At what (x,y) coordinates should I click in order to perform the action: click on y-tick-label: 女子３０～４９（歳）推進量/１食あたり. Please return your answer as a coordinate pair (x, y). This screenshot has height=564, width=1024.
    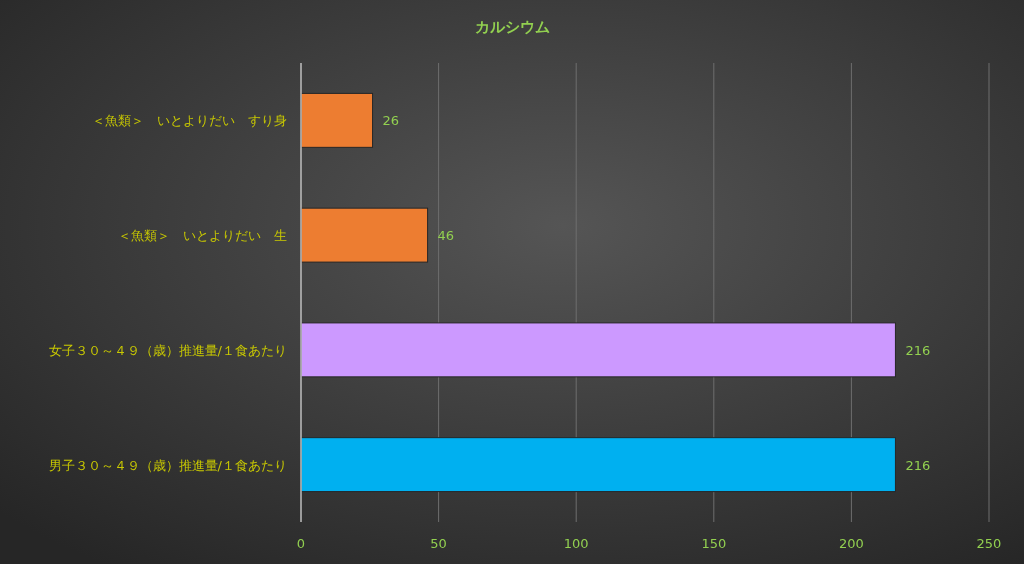
    Looking at the image, I should click on (167, 350).